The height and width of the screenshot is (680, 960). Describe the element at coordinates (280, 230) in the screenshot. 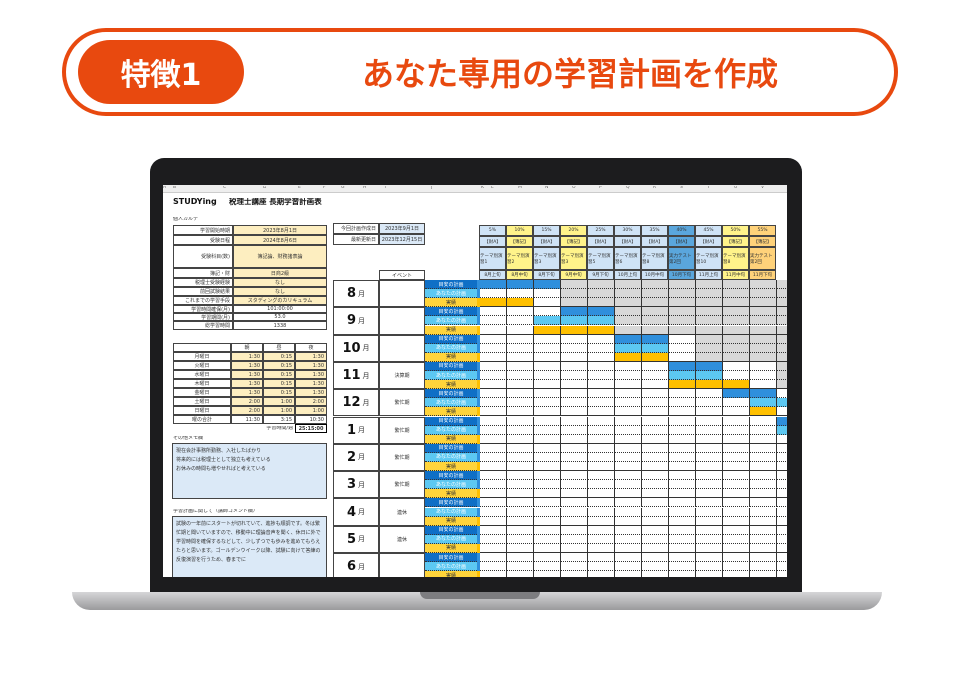

I see `karte-value: 2023年8月1日` at that location.